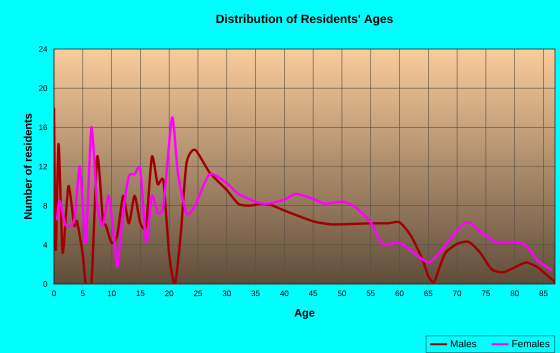 Image resolution: width=560 pixels, height=353 pixels. What do you see at coordinates (304, 314) in the screenshot?
I see `x-axis-title: Age` at bounding box center [304, 314].